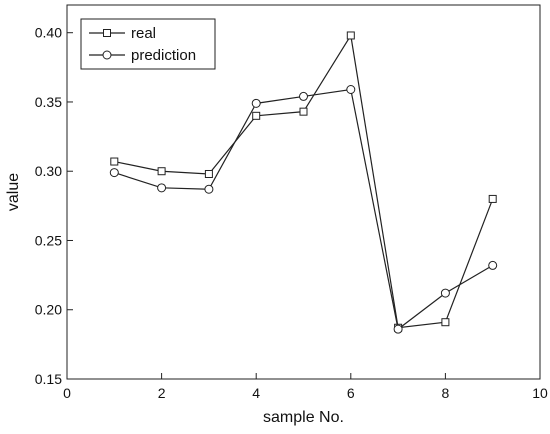 This screenshot has height=434, width=550. Describe the element at coordinates (48, 171) in the screenshot. I see `y-tick-label: 0.30` at that location.